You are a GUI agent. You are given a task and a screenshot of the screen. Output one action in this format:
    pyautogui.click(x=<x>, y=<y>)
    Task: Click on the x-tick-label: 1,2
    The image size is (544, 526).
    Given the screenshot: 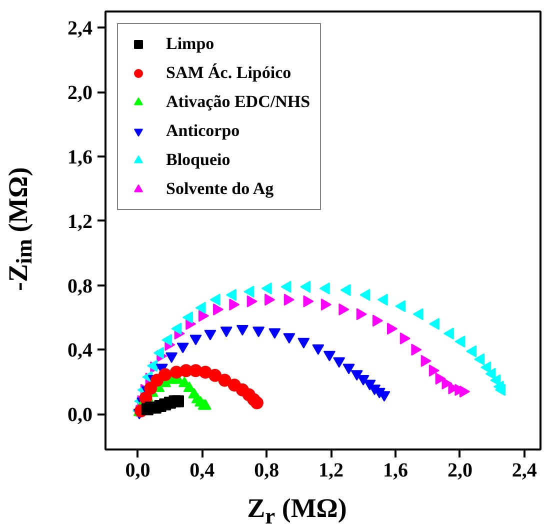 What is the action you would take?
    pyautogui.click(x=331, y=471)
    